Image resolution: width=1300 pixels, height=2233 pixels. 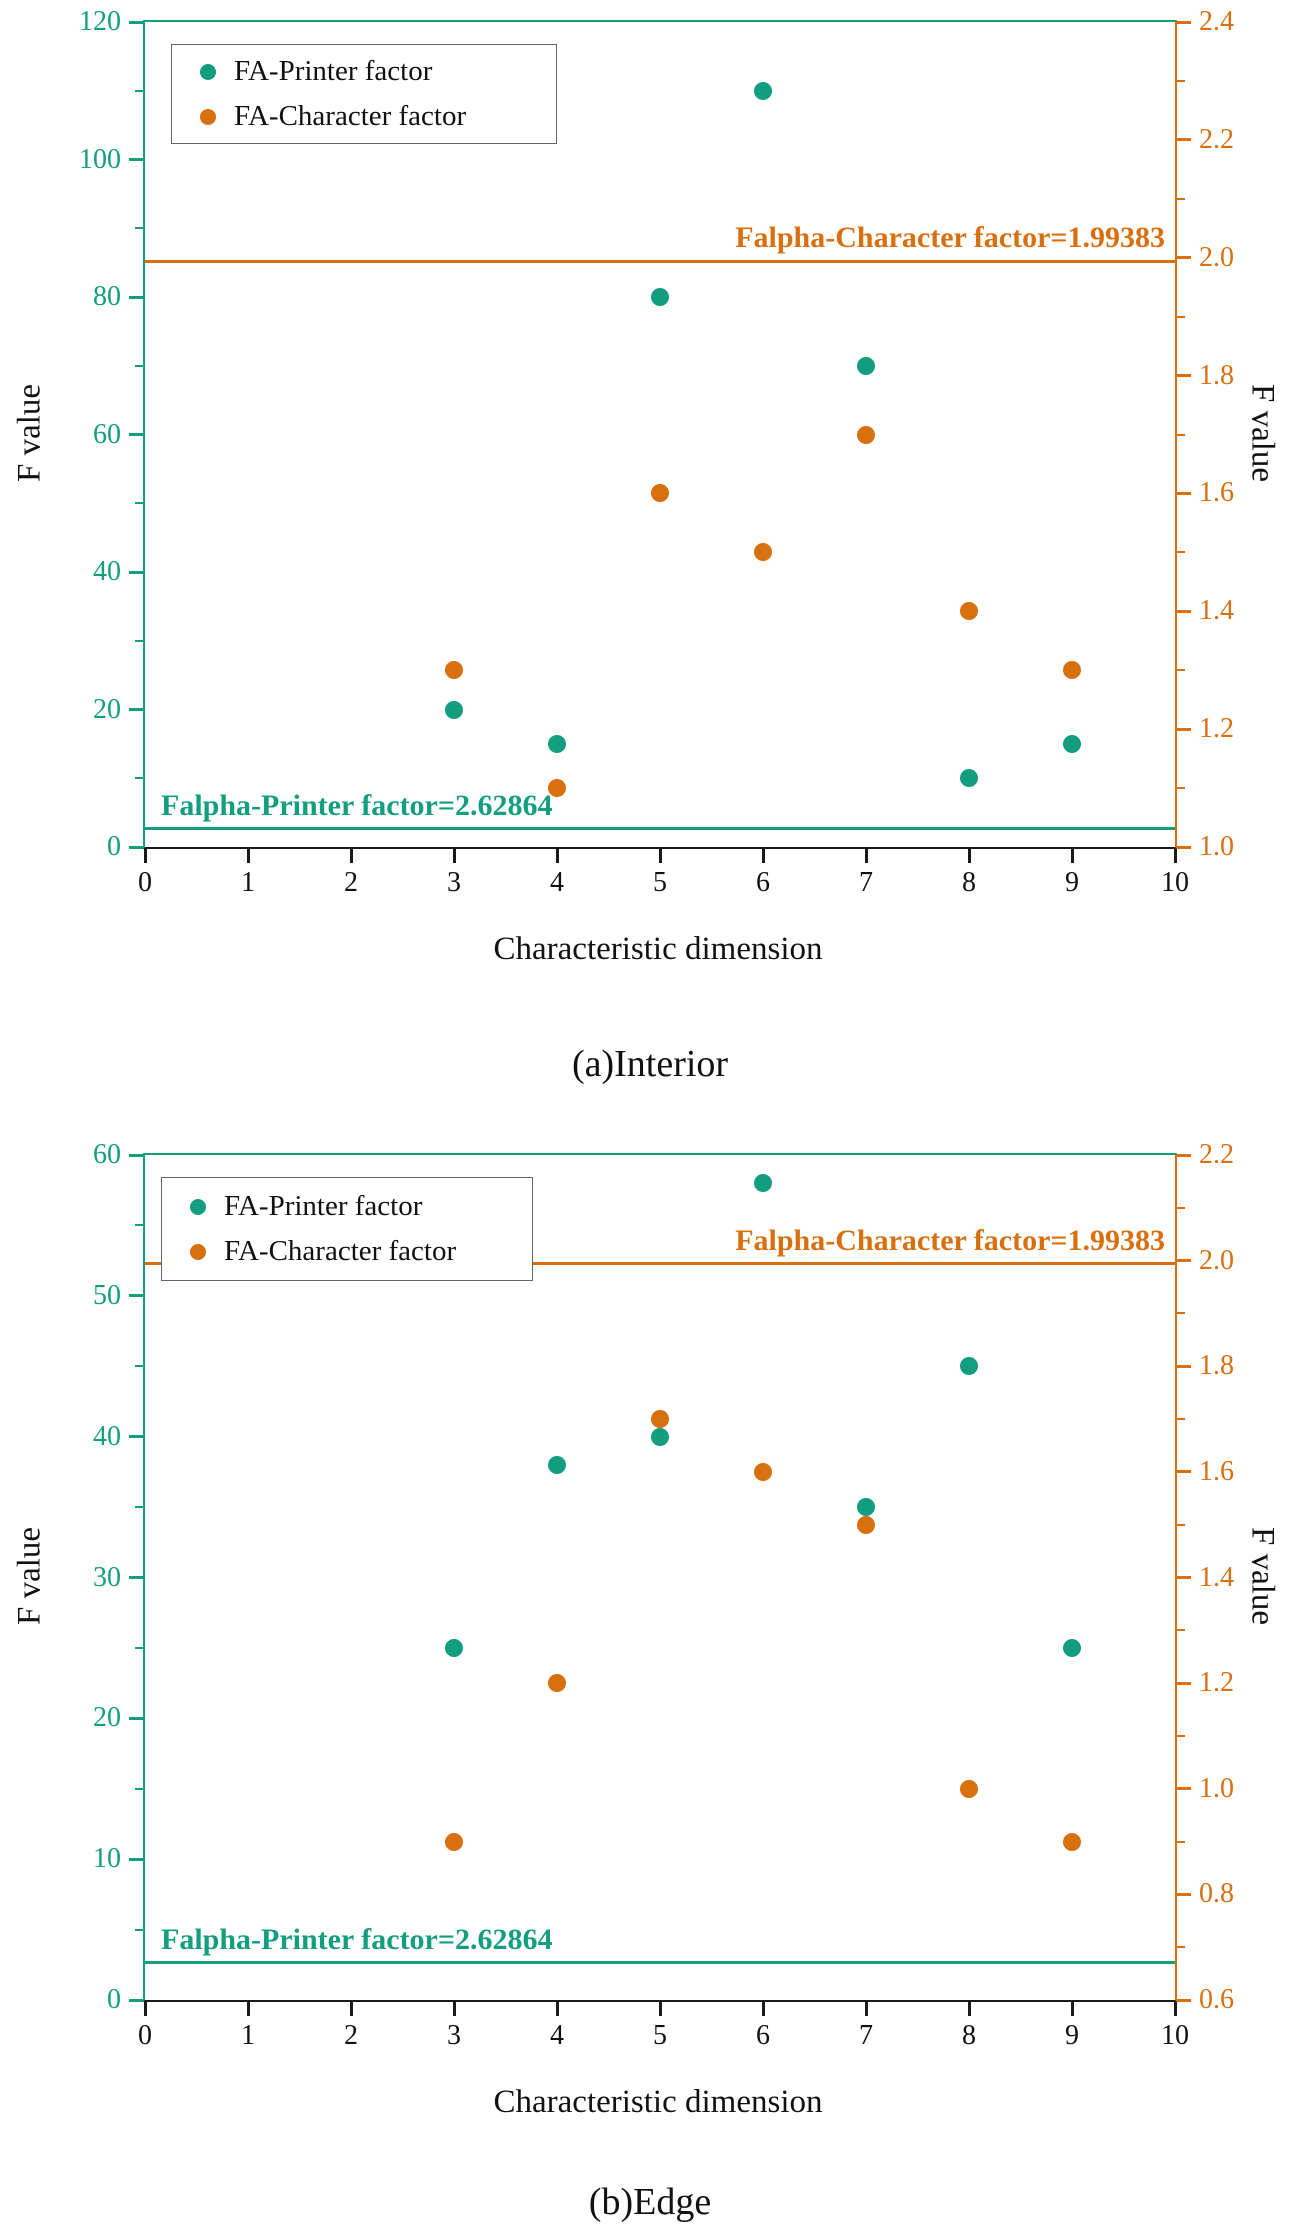 What do you see at coordinates (763, 882) in the screenshot?
I see `x-tick-label: 6` at bounding box center [763, 882].